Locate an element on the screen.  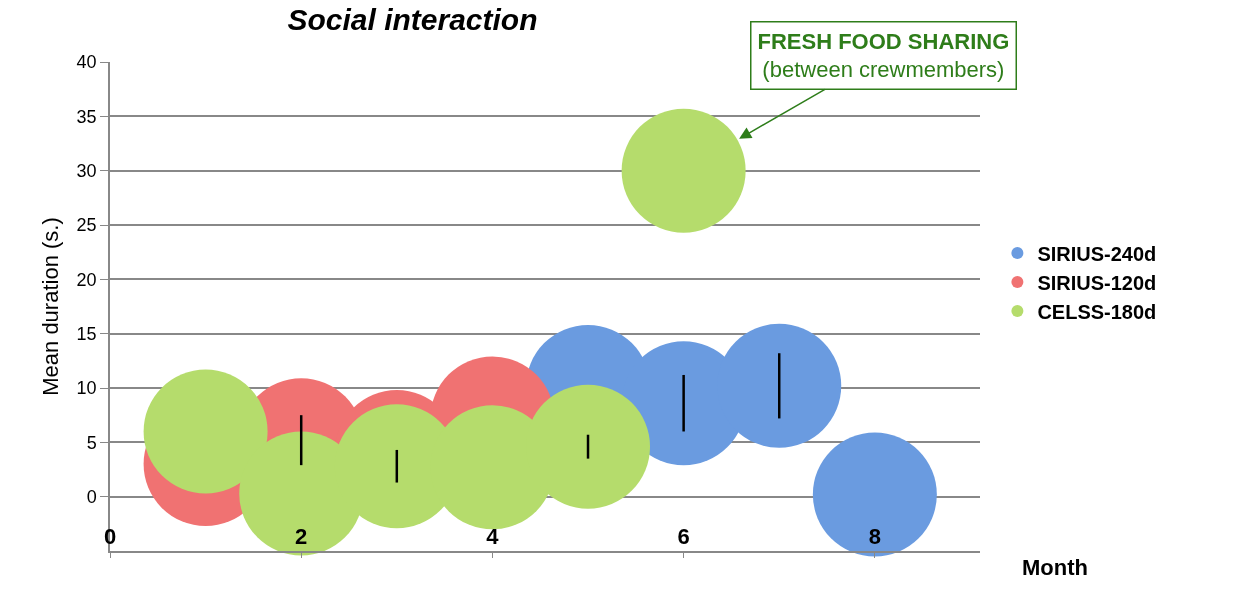
legend-label: SIRIUS-120d is located at coordinates (1097, 282).